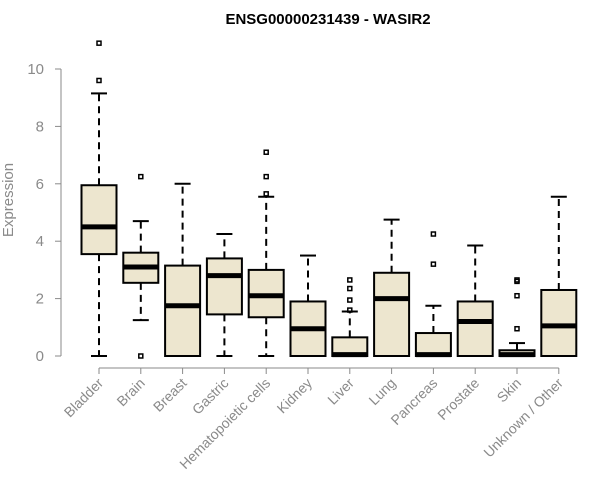  I want to click on box-brain, so click(141, 266).